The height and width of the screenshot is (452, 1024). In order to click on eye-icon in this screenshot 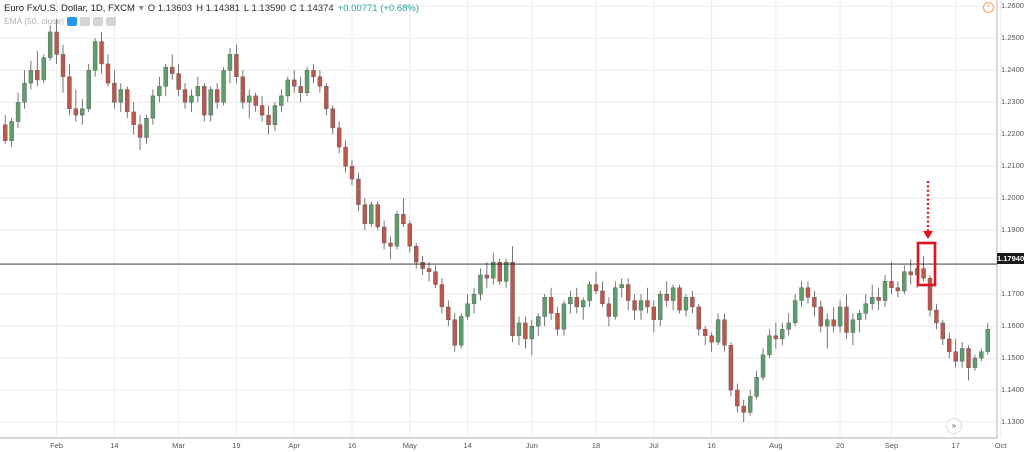, I will do `click(72, 21)`.